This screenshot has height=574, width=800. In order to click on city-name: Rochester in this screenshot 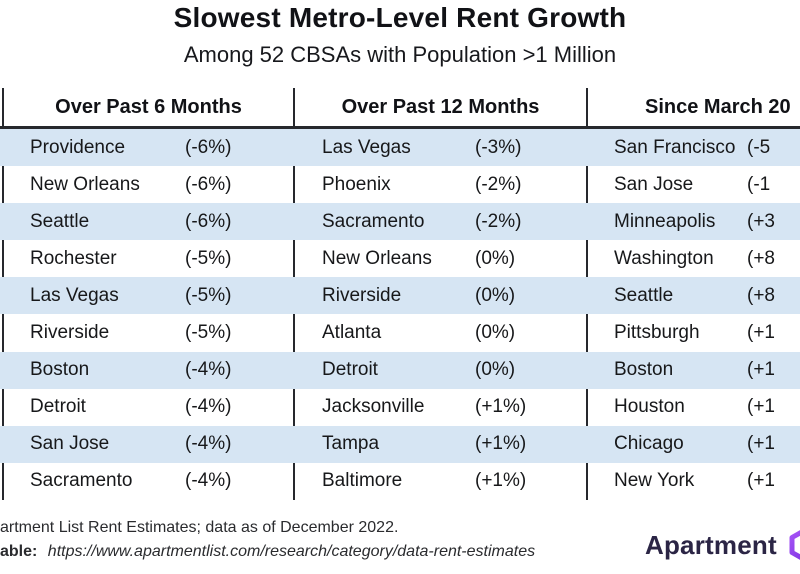, I will do `click(73, 258)`.